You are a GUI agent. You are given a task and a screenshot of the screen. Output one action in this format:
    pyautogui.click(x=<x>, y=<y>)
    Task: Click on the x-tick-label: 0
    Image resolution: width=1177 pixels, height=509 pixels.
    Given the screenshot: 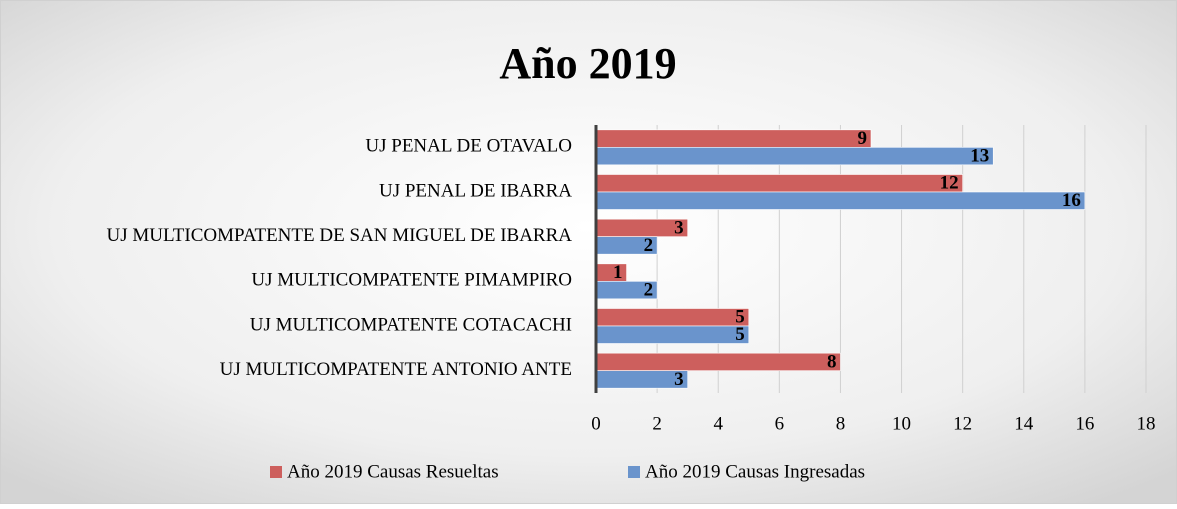 What is the action you would take?
    pyautogui.click(x=596, y=423)
    